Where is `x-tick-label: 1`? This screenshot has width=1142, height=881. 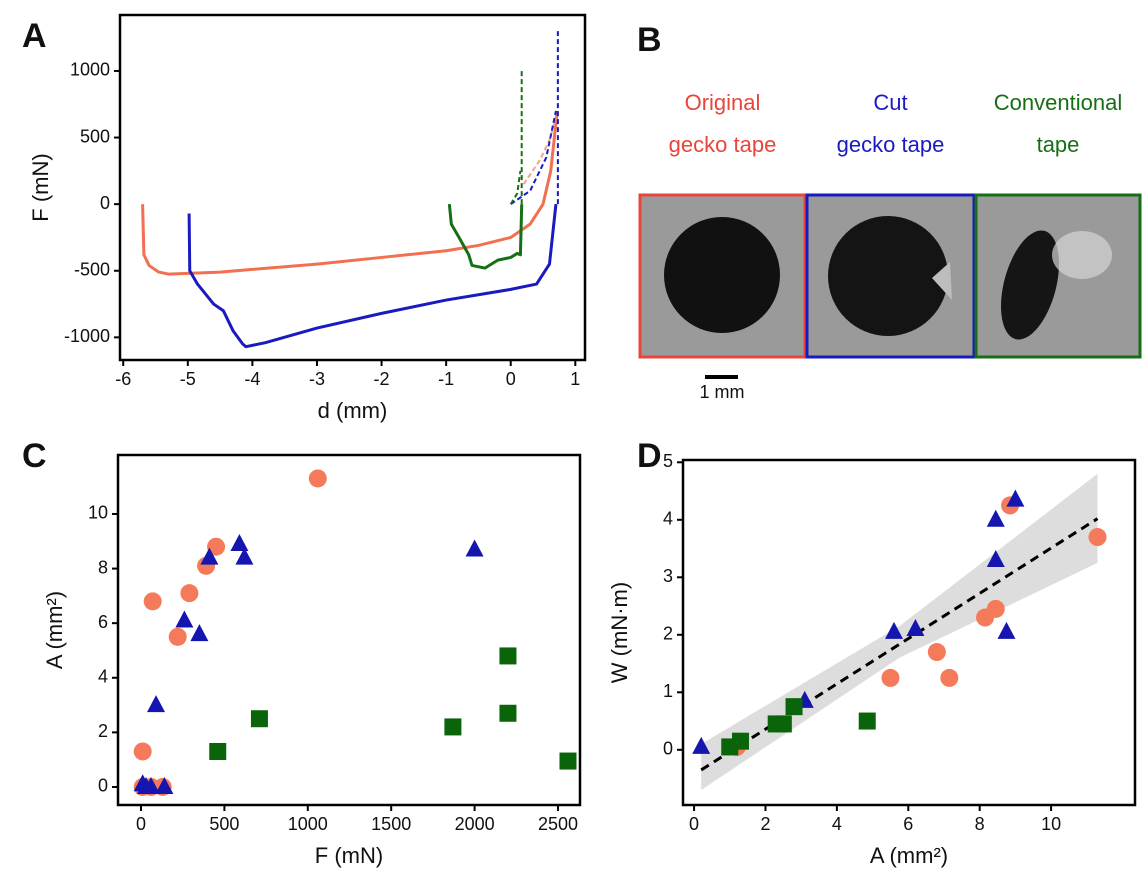
x-tick-label: 1 is located at coordinates (575, 379).